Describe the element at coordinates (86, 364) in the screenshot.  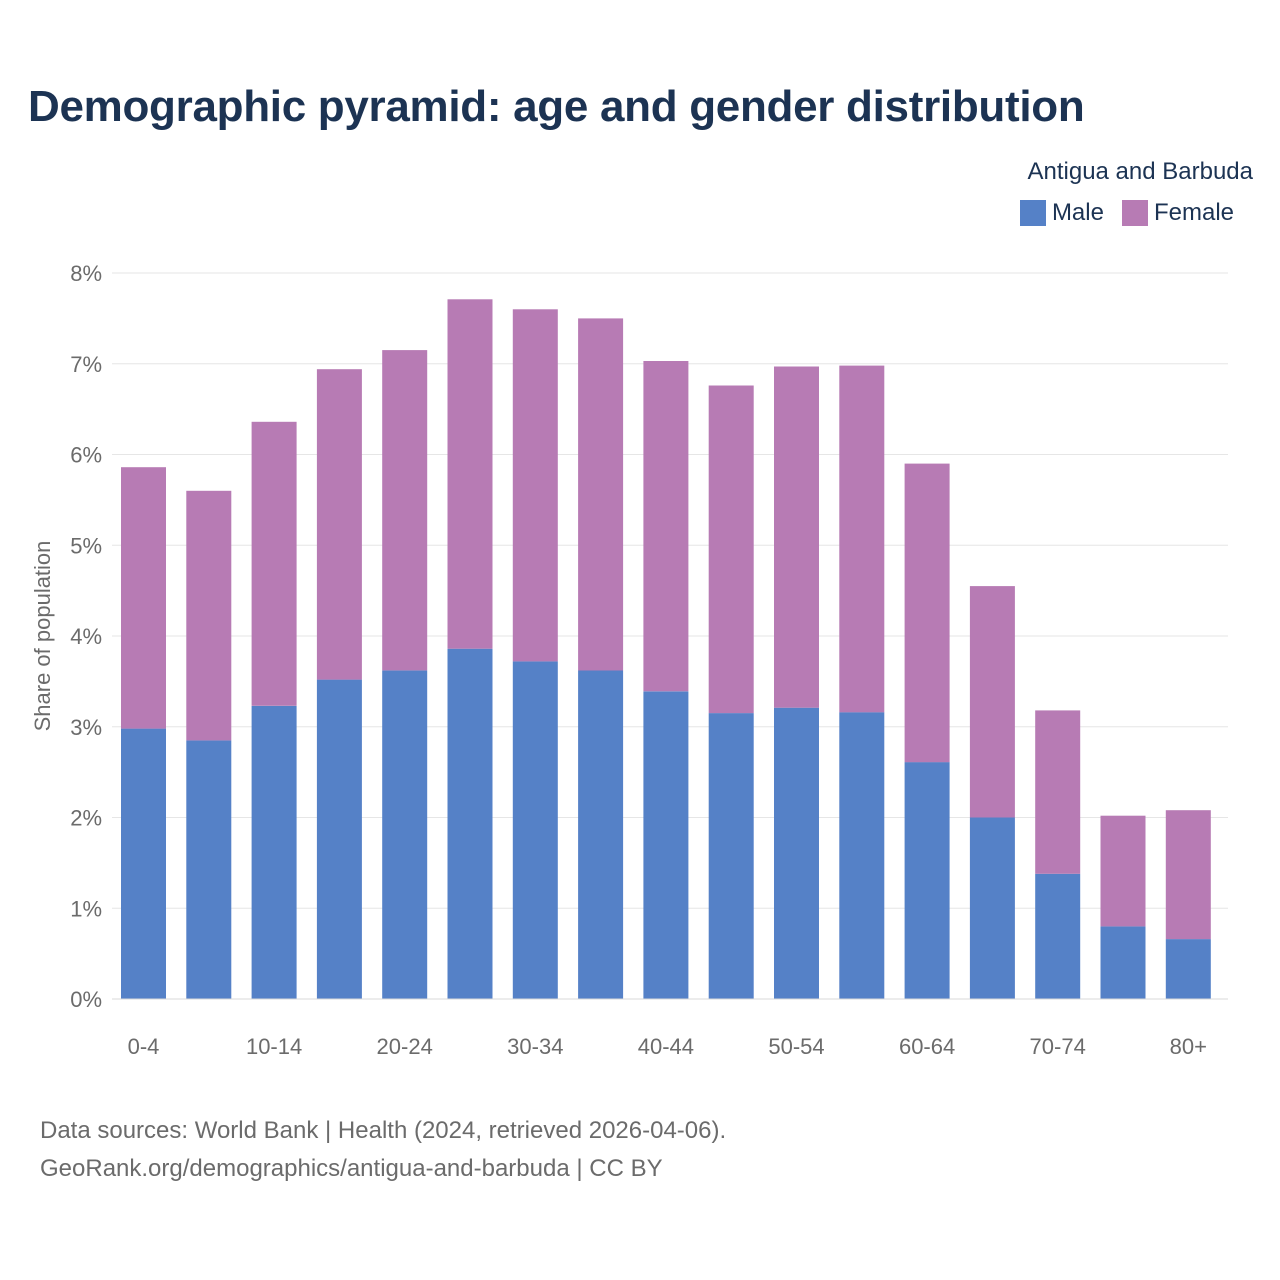
I see `y-tick-label: 7%` at that location.